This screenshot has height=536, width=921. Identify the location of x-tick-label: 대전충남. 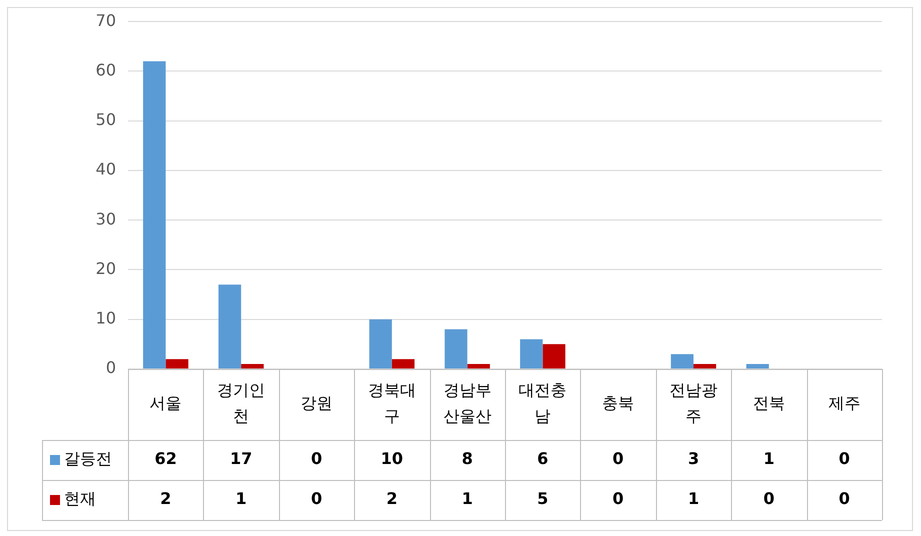
(542, 403).